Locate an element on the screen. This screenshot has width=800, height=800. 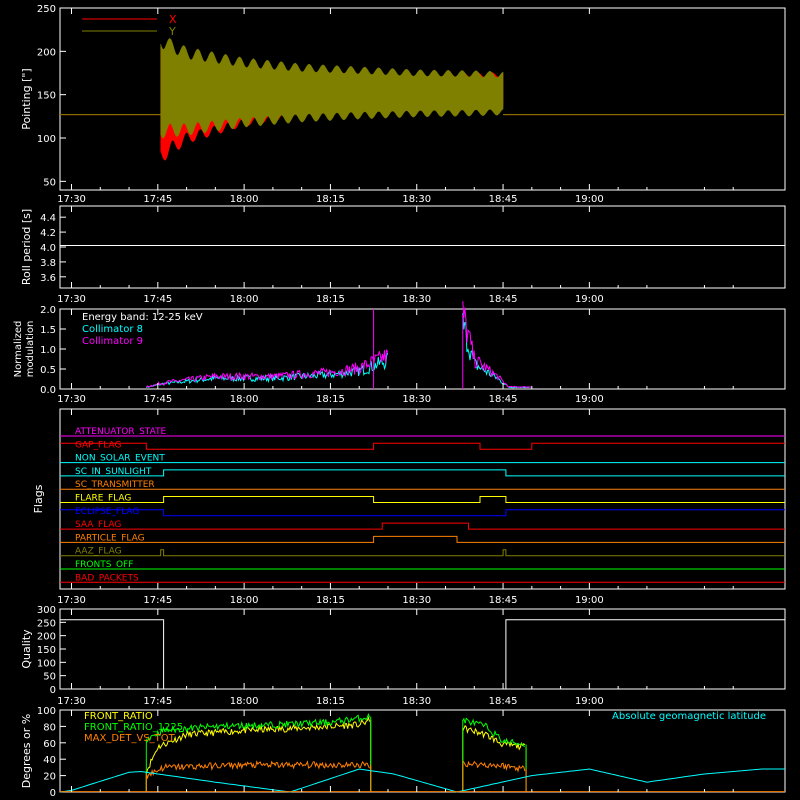
y-tick-label: 300 is located at coordinates (46, 610).